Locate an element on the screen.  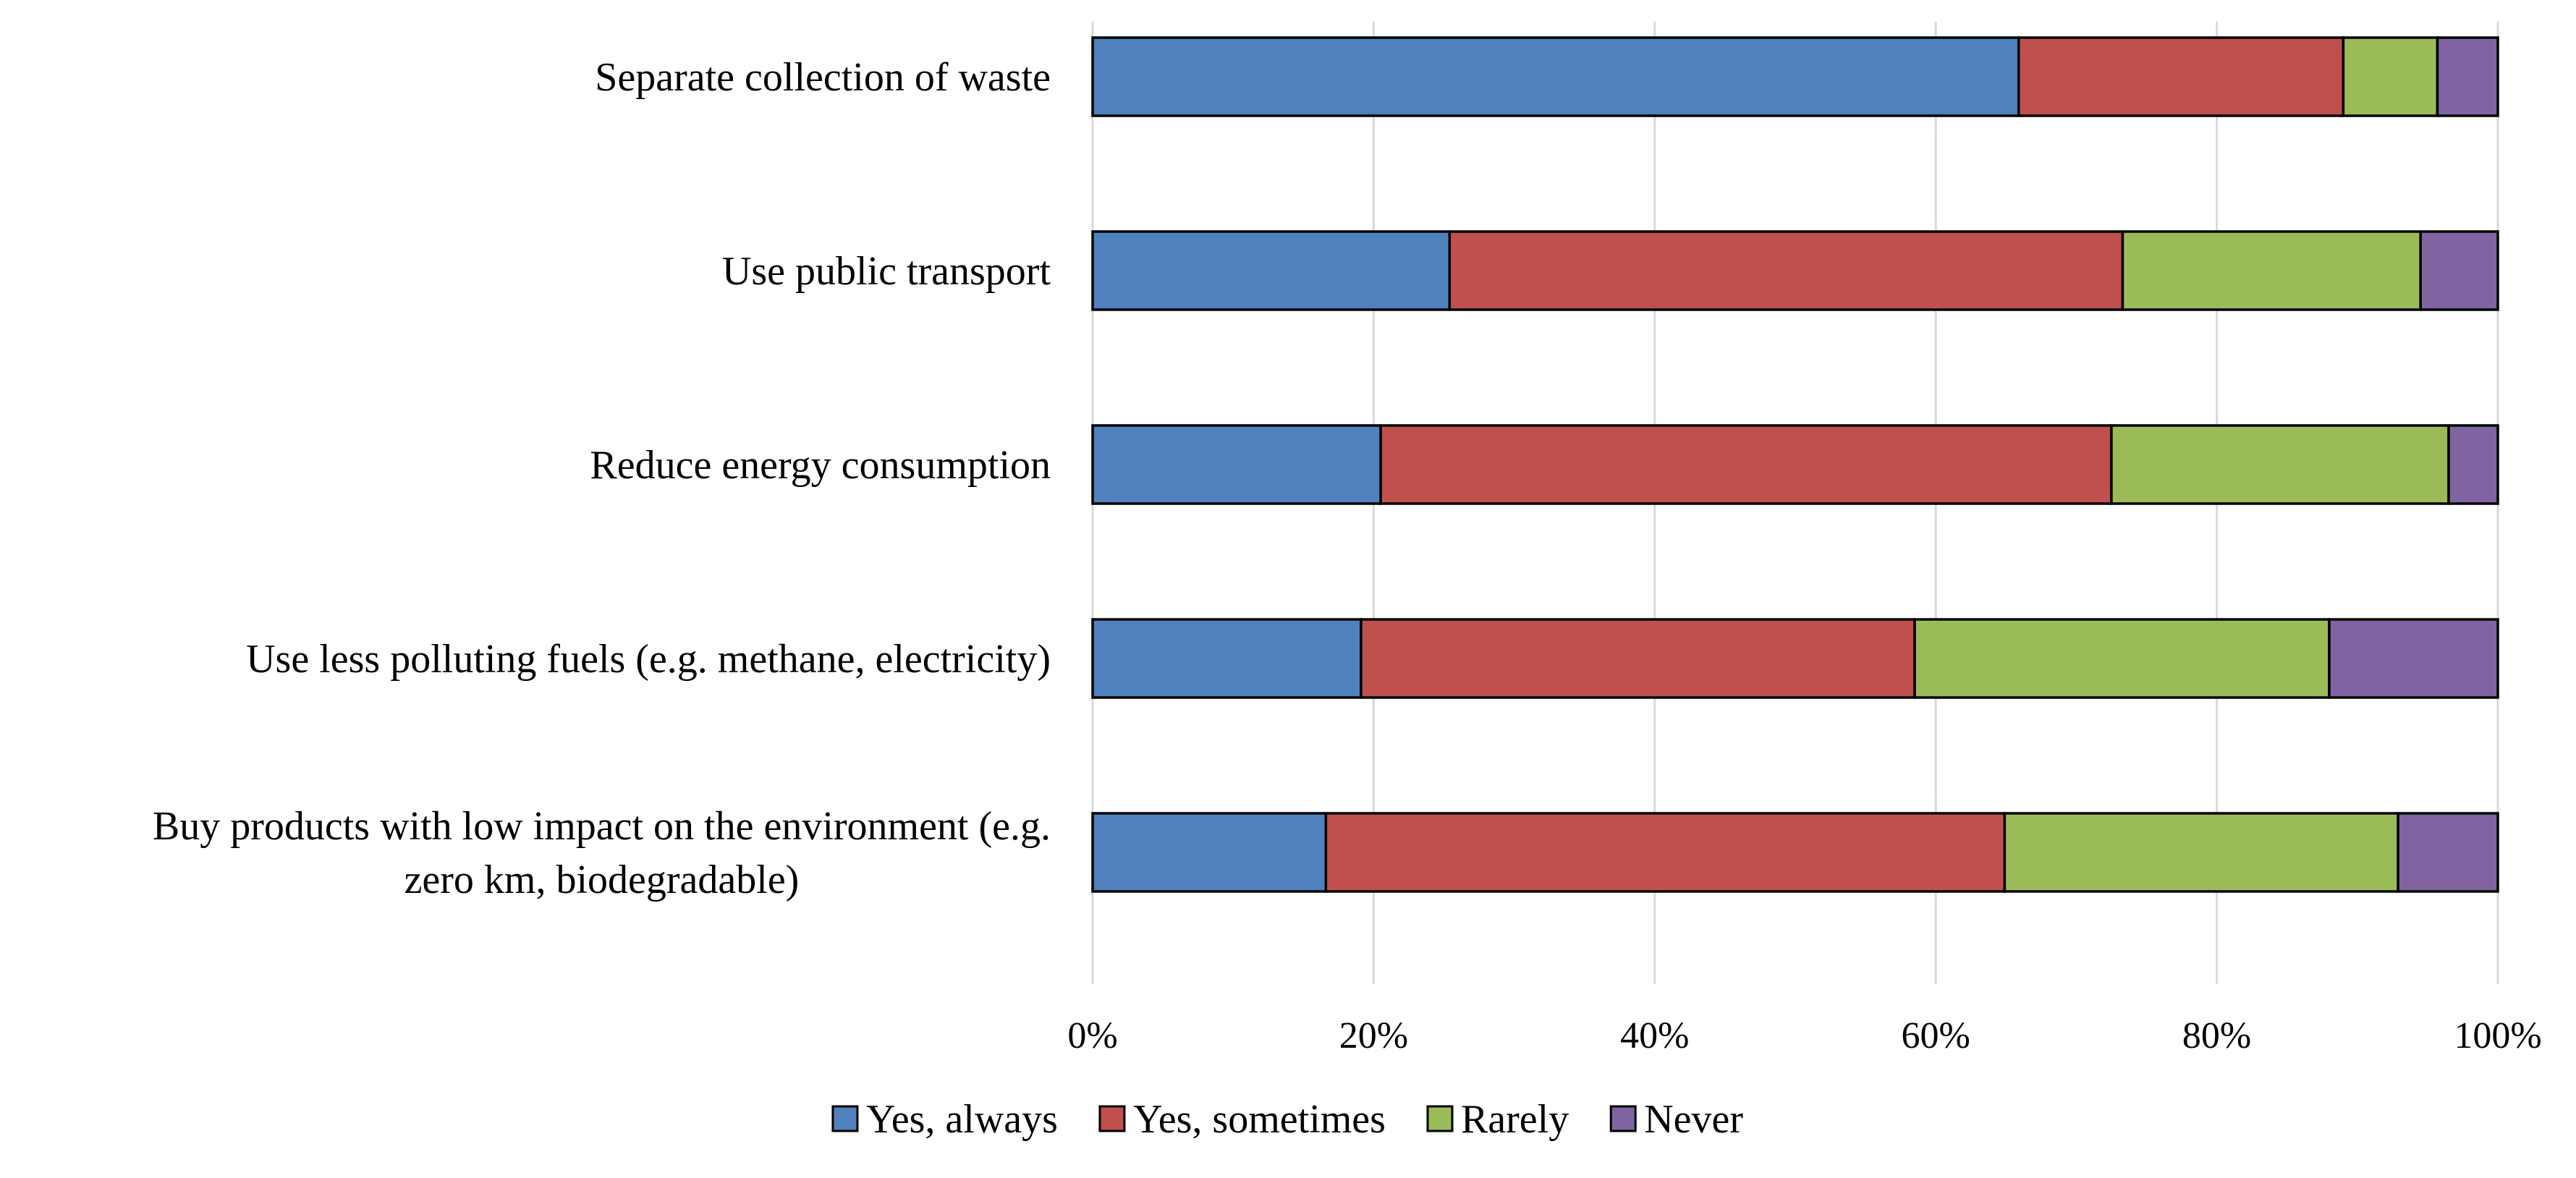
category-label: Separate collection of waste is located at coordinates (823, 77).